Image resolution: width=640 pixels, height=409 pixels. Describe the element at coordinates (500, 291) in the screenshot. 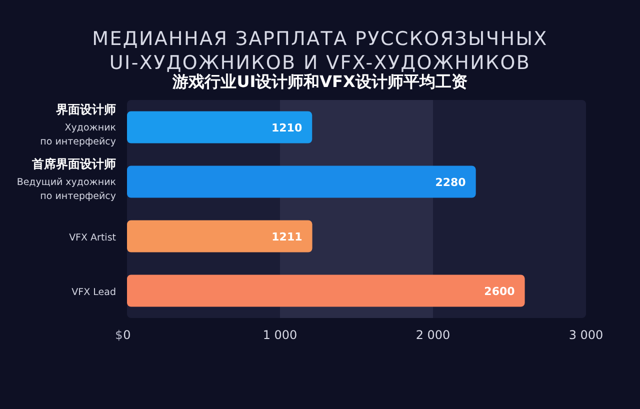

I see `data-label: 2600` at that location.